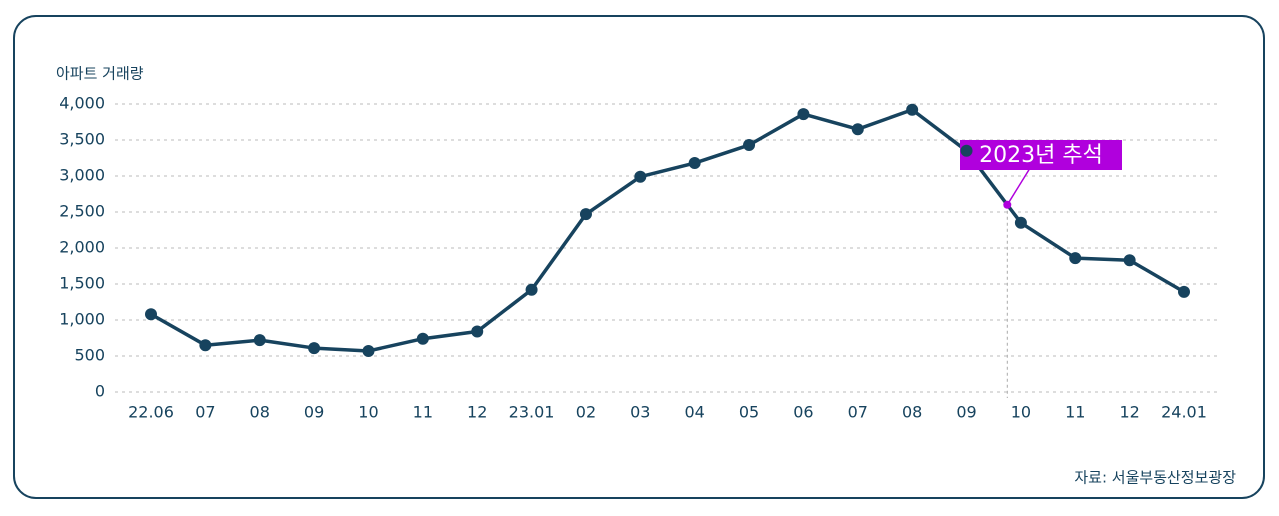 This screenshot has width=1279, height=516. Describe the element at coordinates (1007, 204) in the screenshot. I see `annotation-point` at that location.